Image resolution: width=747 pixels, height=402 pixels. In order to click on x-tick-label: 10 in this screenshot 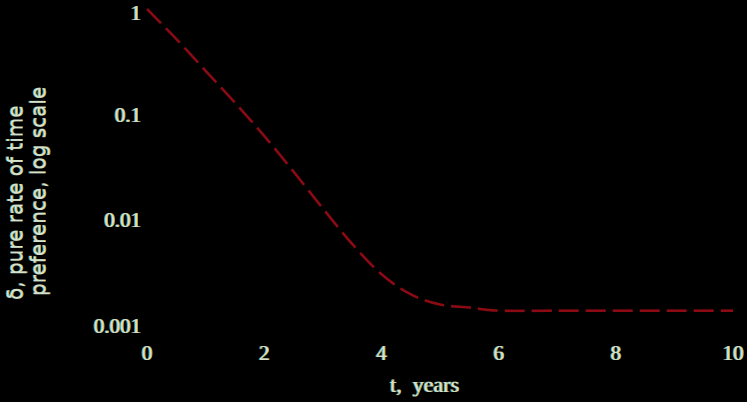, I will do `click(733, 353)`.